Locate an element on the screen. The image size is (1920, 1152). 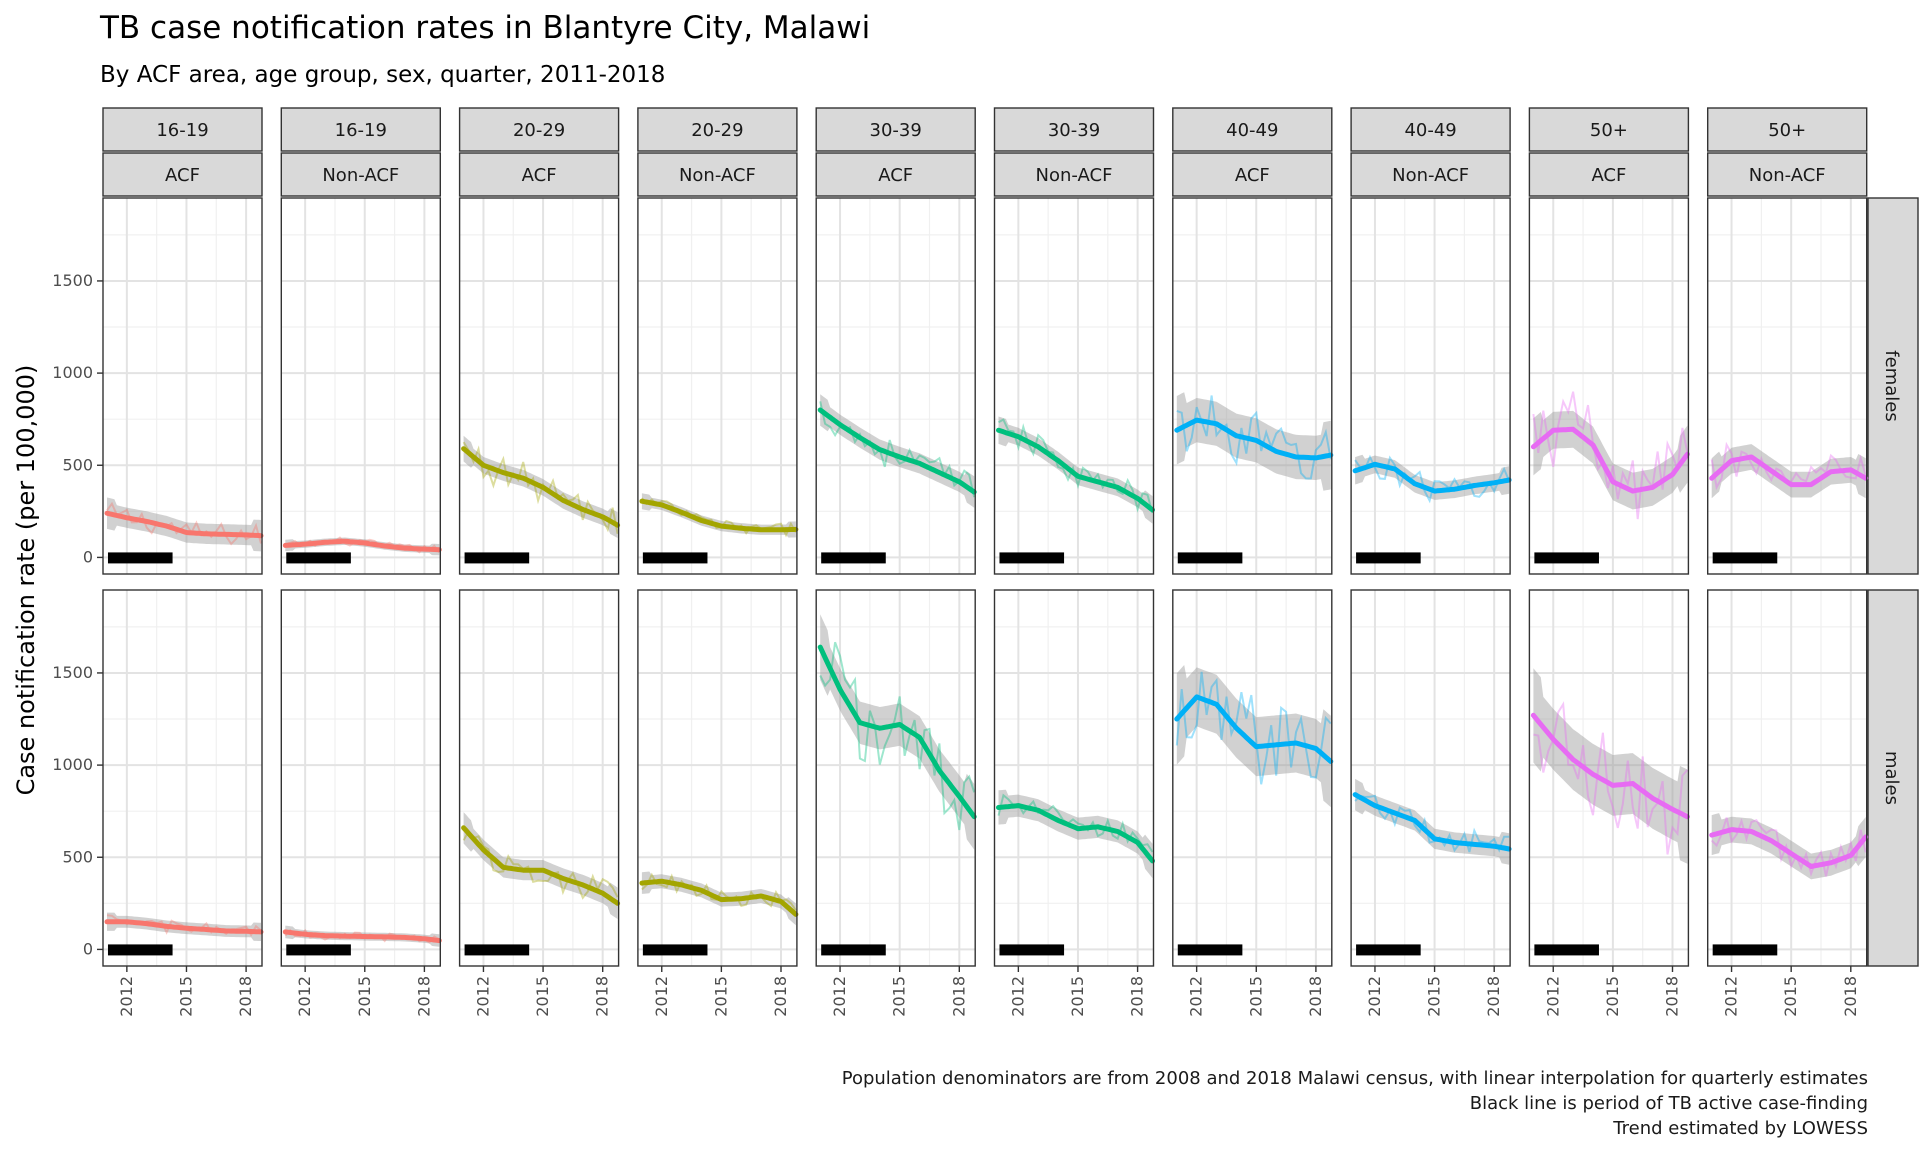
strip-age-label: 40-49 is located at coordinates (1430, 130).